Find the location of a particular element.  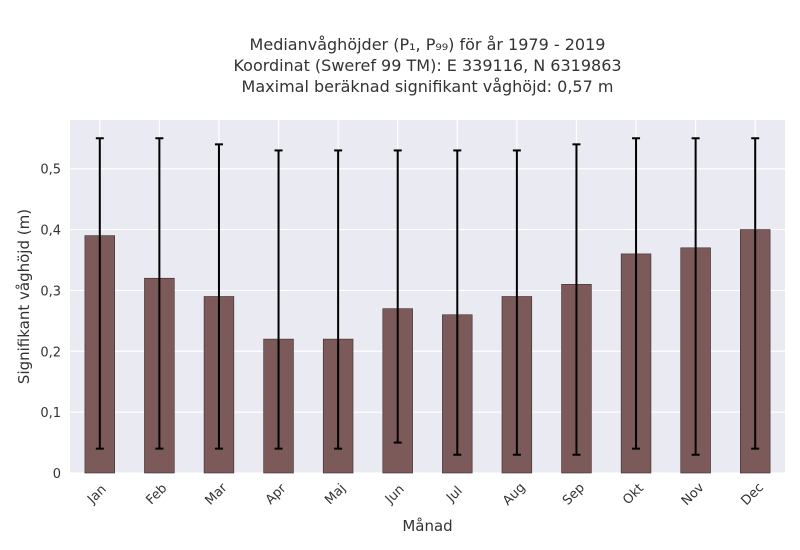

x-tick-label: Nov is located at coordinates (693, 494).